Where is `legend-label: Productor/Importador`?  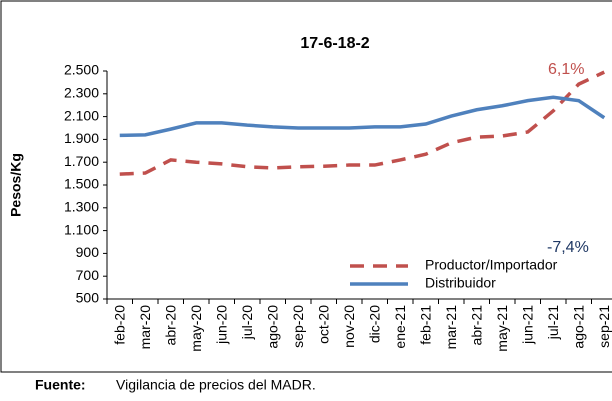 legend-label: Productor/Importador is located at coordinates (491, 265).